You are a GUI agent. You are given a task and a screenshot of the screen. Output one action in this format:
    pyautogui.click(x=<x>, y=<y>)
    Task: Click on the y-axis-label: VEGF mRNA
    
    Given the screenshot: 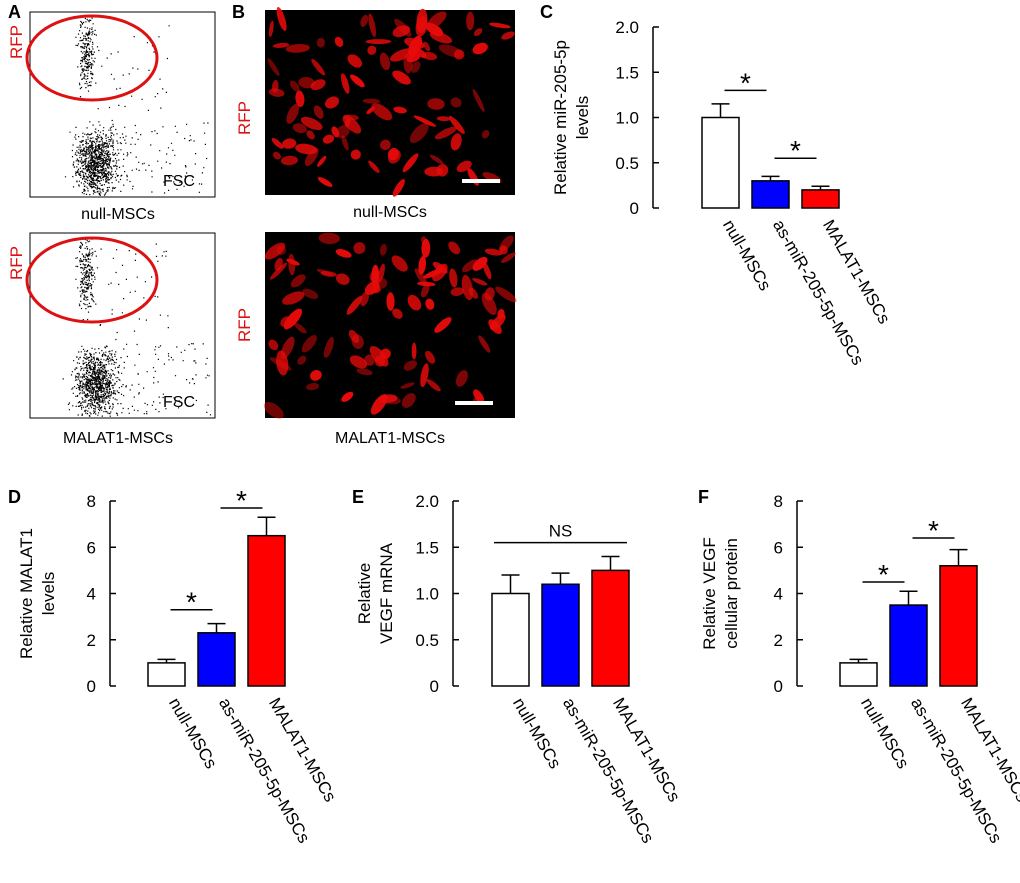 What is the action you would take?
    pyautogui.click(x=386, y=593)
    